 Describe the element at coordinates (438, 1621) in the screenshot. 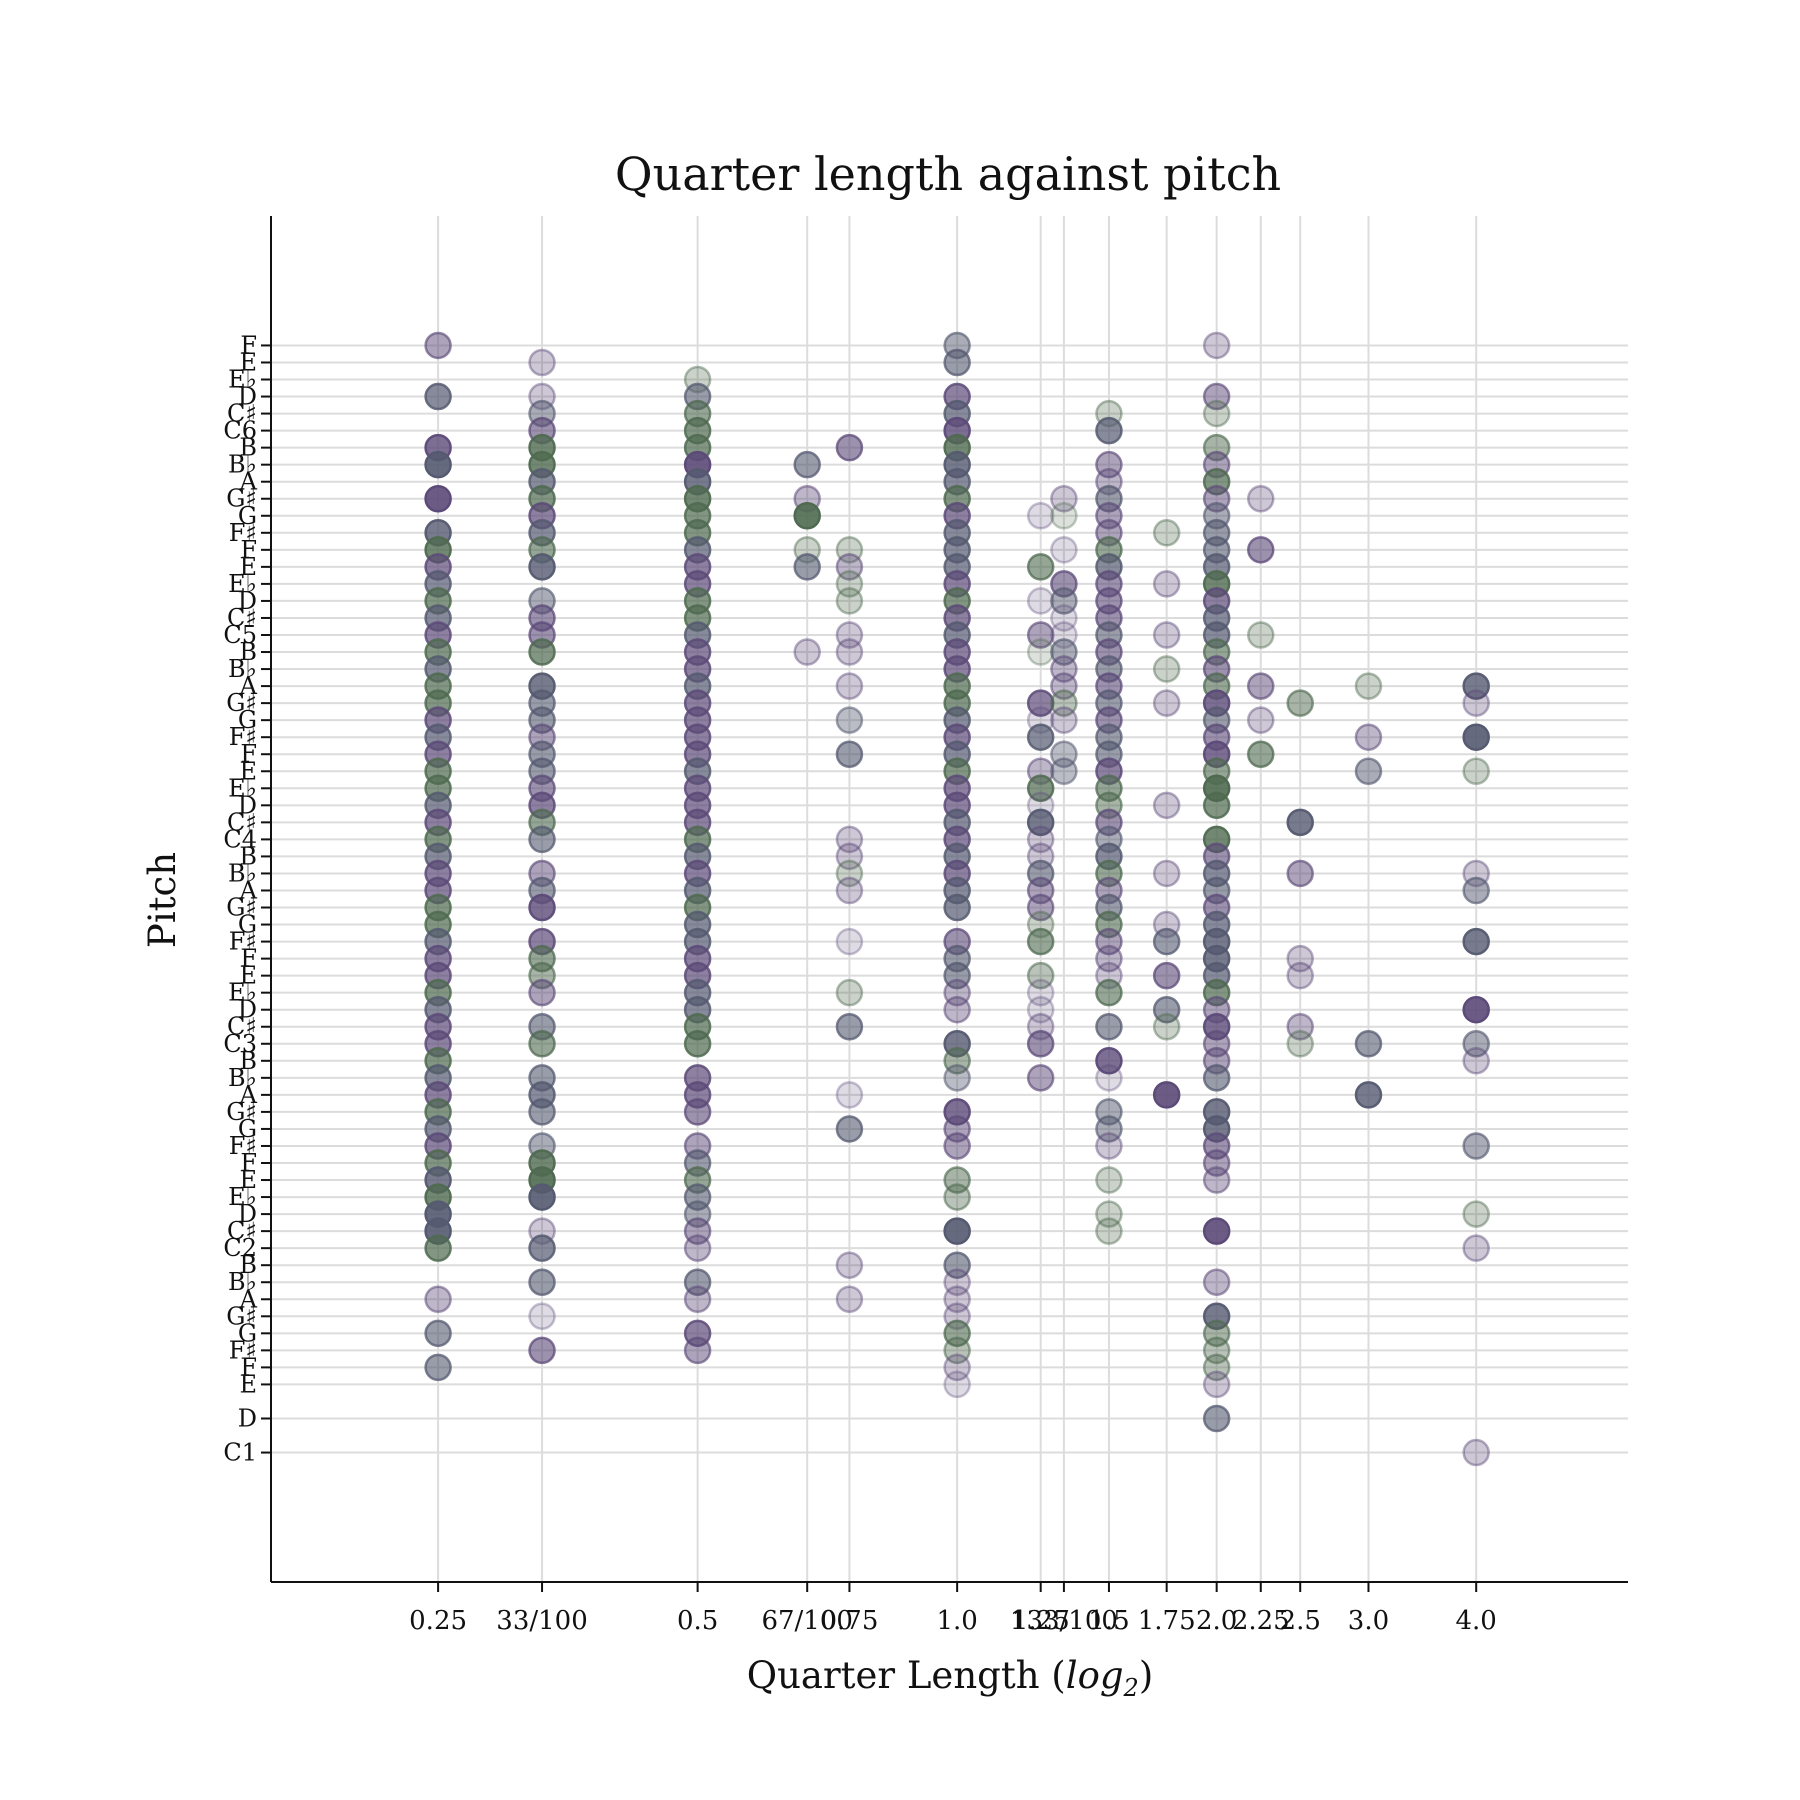

I see `x-tick-label: 0.25` at that location.